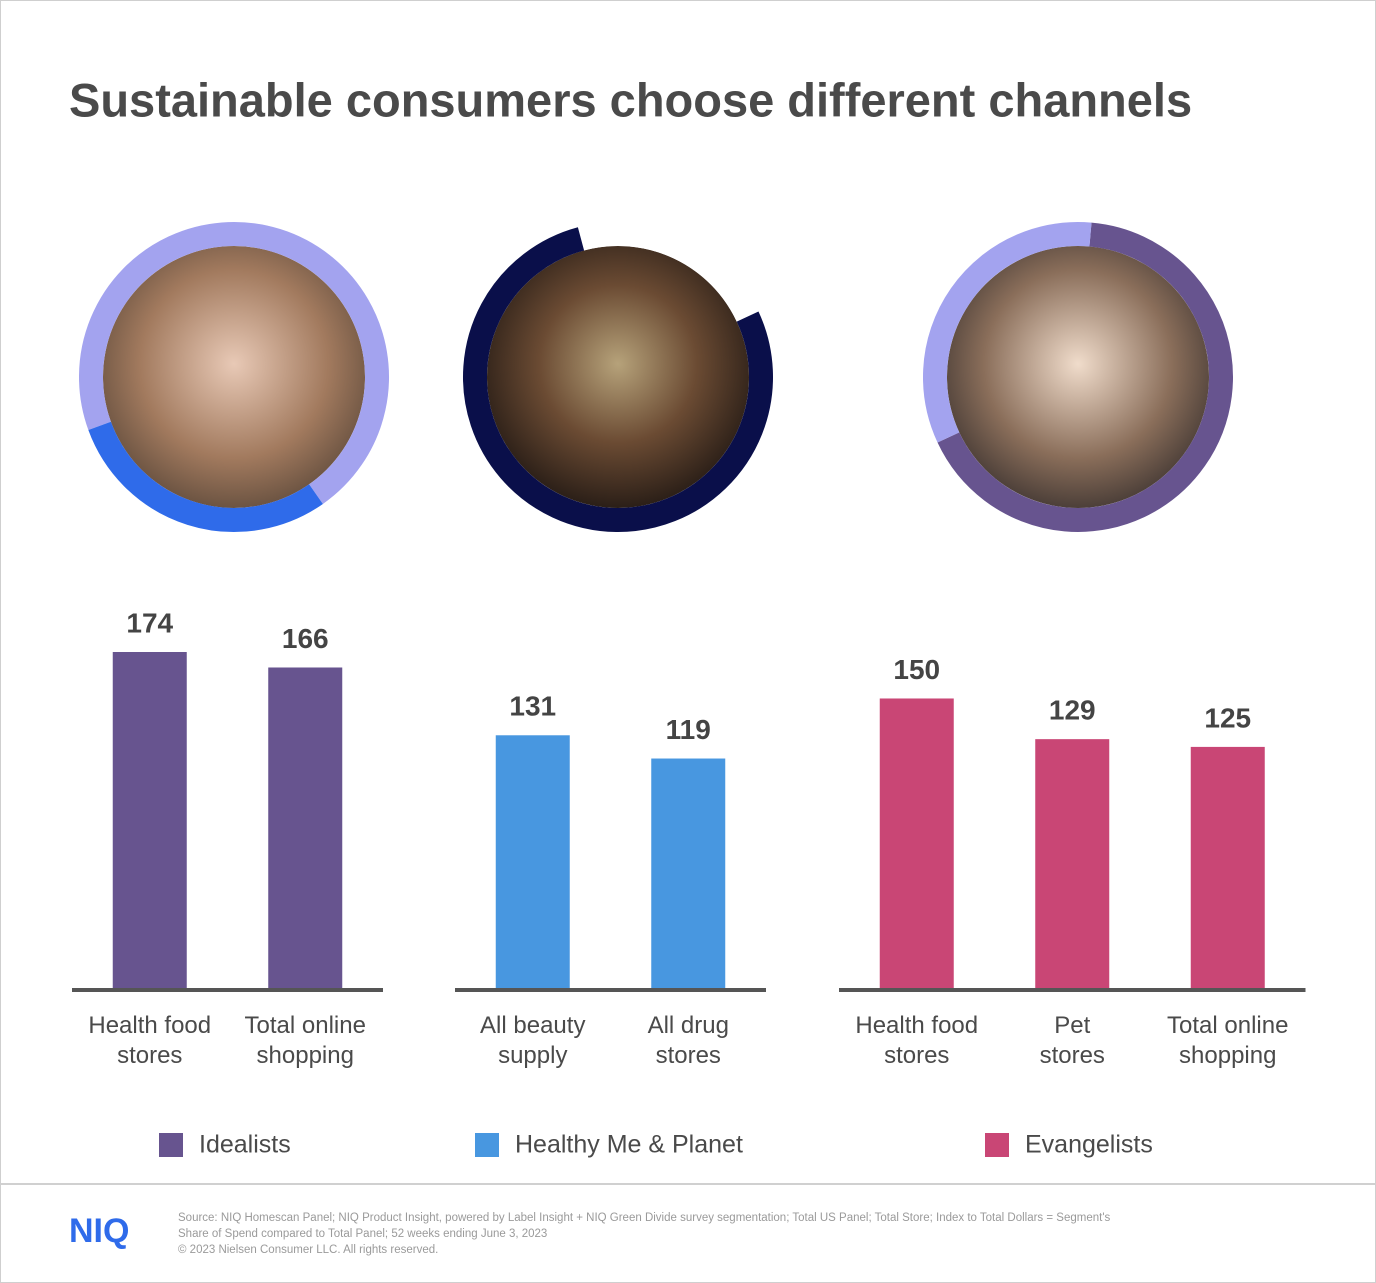  I want to click on legend-label: Idealists, so click(245, 1145).